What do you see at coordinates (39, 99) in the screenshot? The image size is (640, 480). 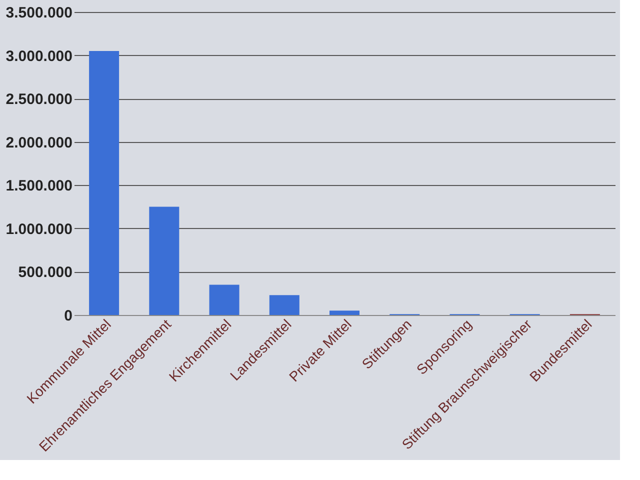 I see `y-tick-label: 2.500.000` at bounding box center [39, 99].